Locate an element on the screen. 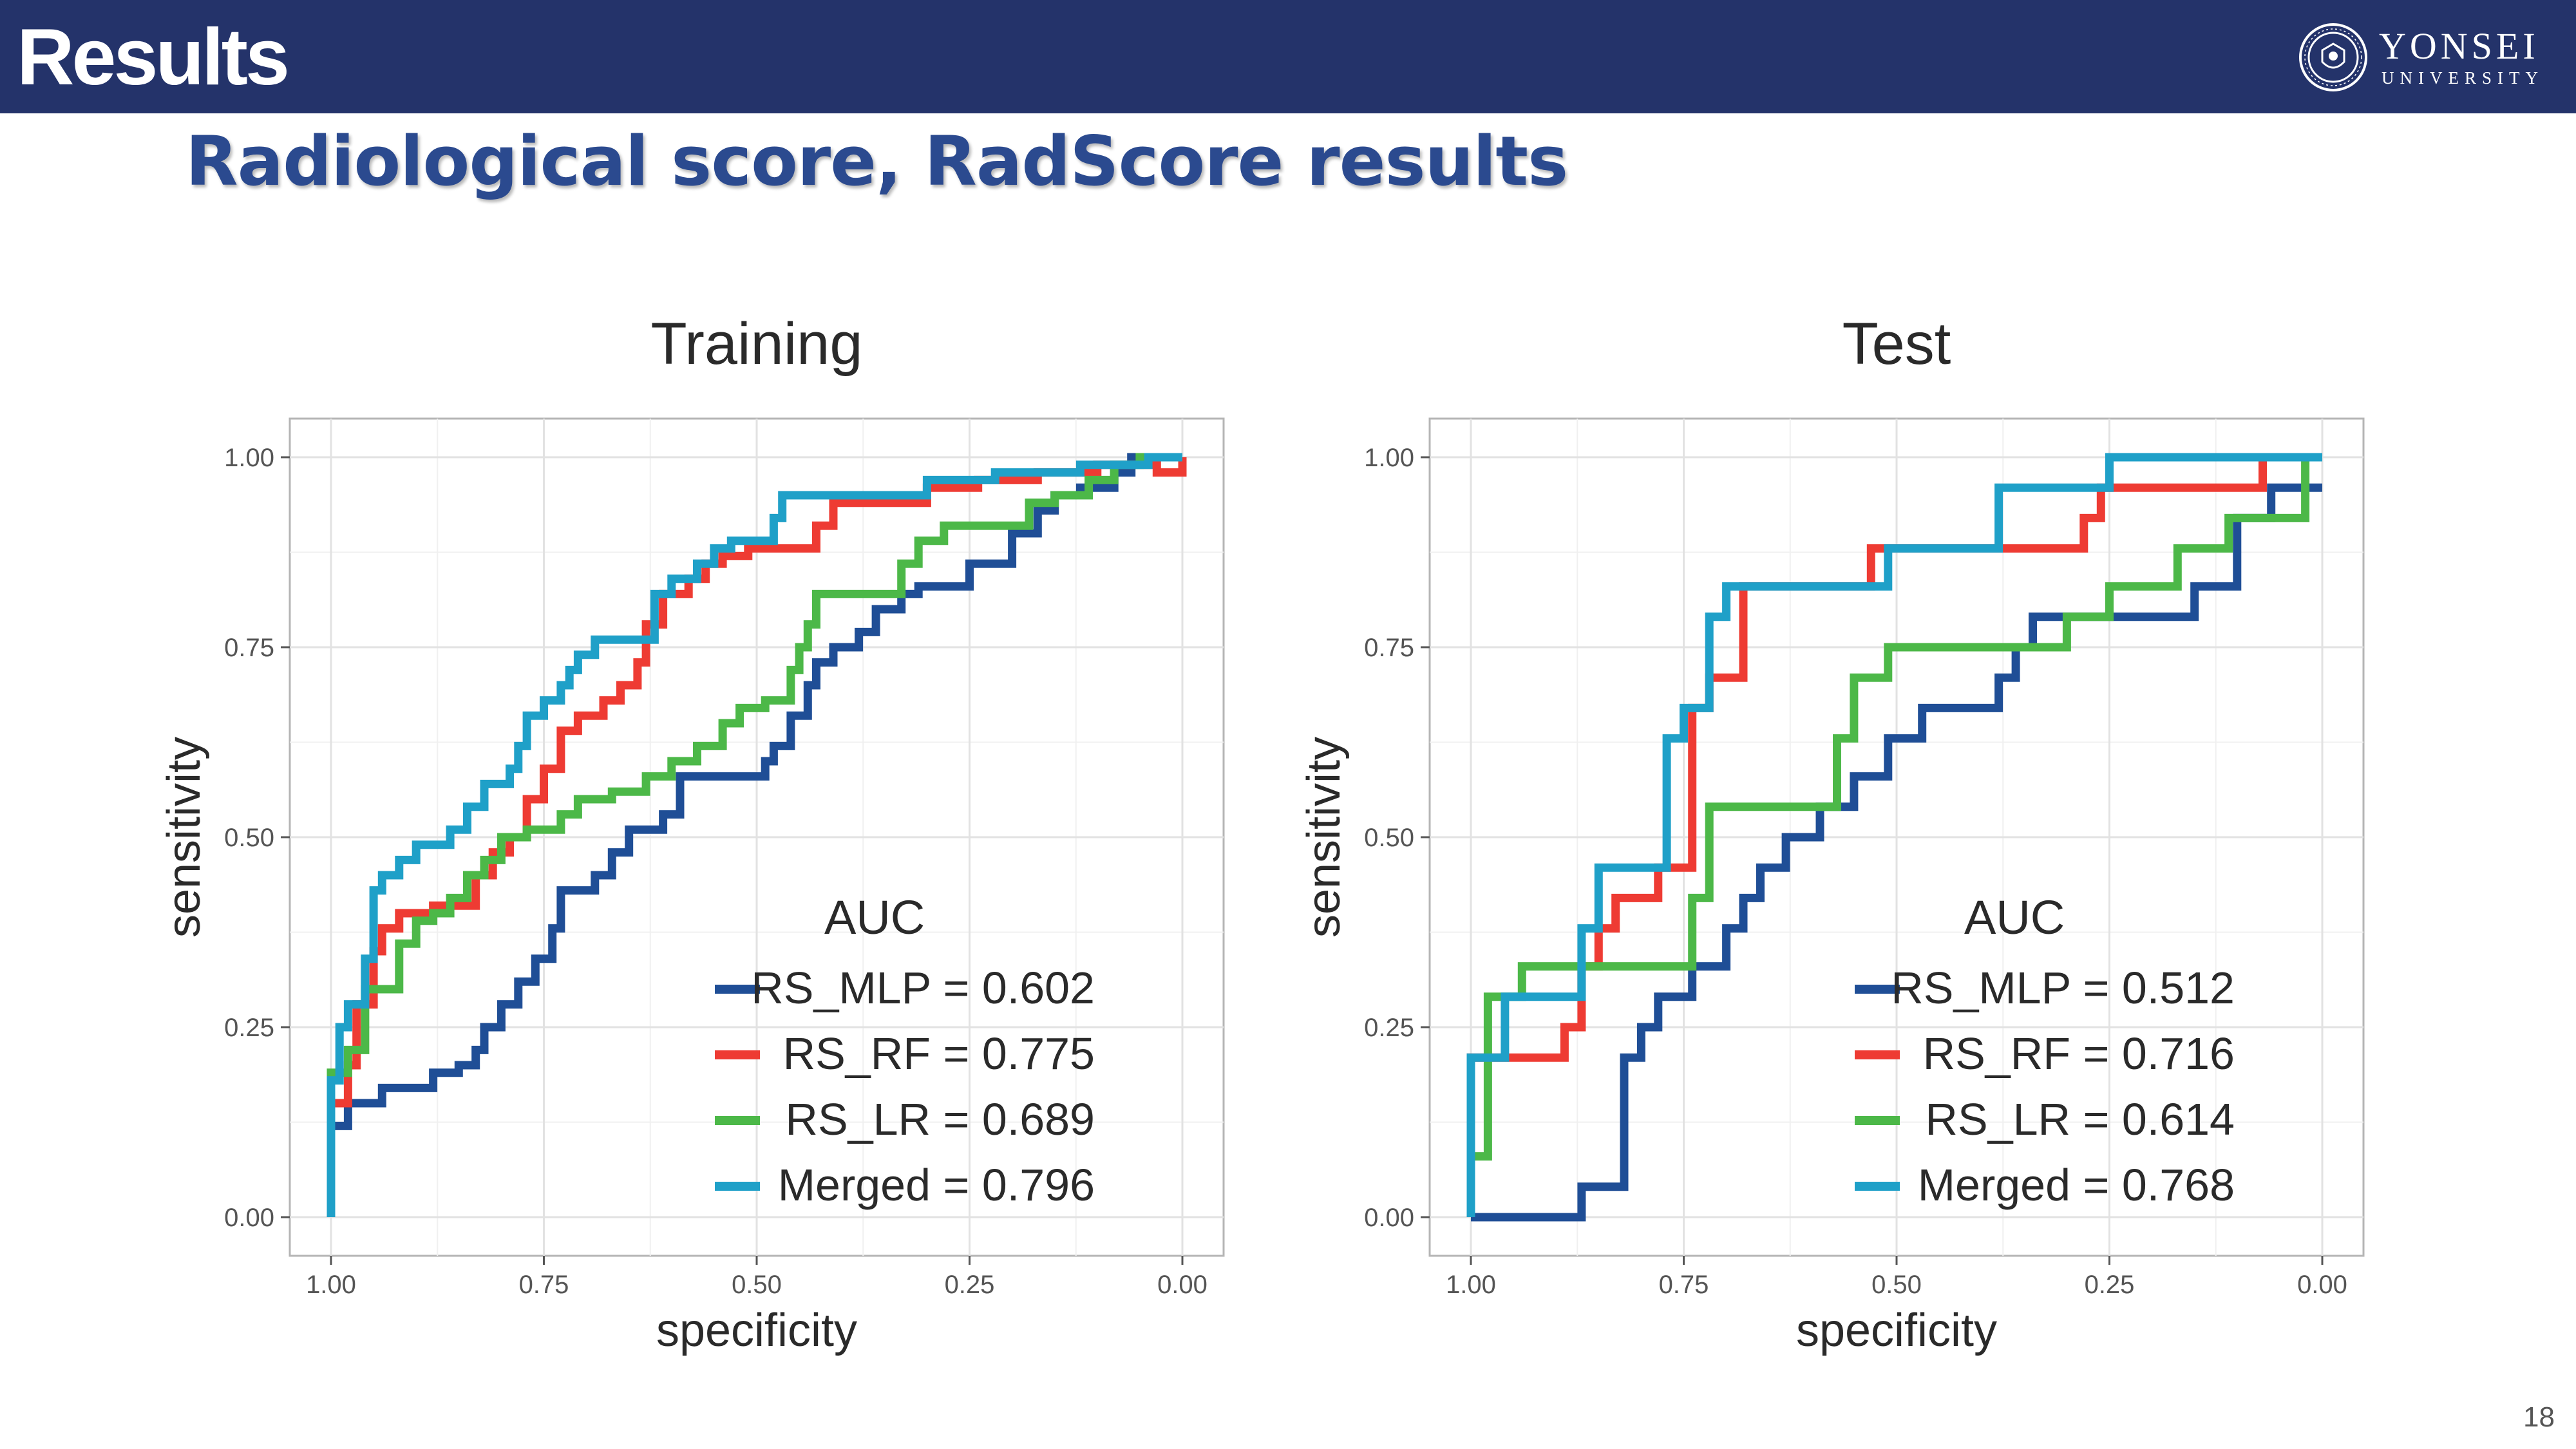  logo-subtitle: UNIVERSITY is located at coordinates (2463, 78).